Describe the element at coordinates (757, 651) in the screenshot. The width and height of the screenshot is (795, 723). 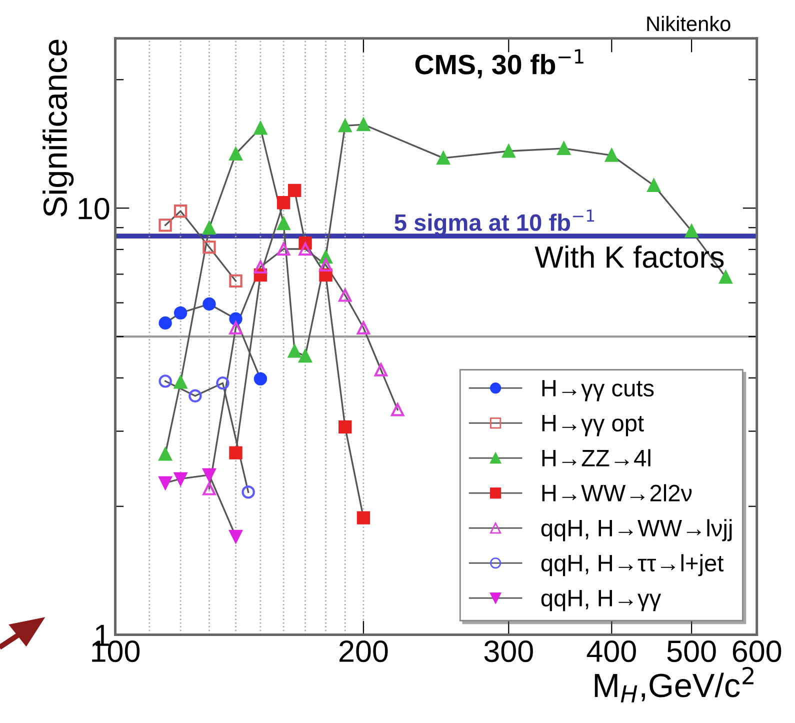
I see `x-tick-label: 600` at that location.